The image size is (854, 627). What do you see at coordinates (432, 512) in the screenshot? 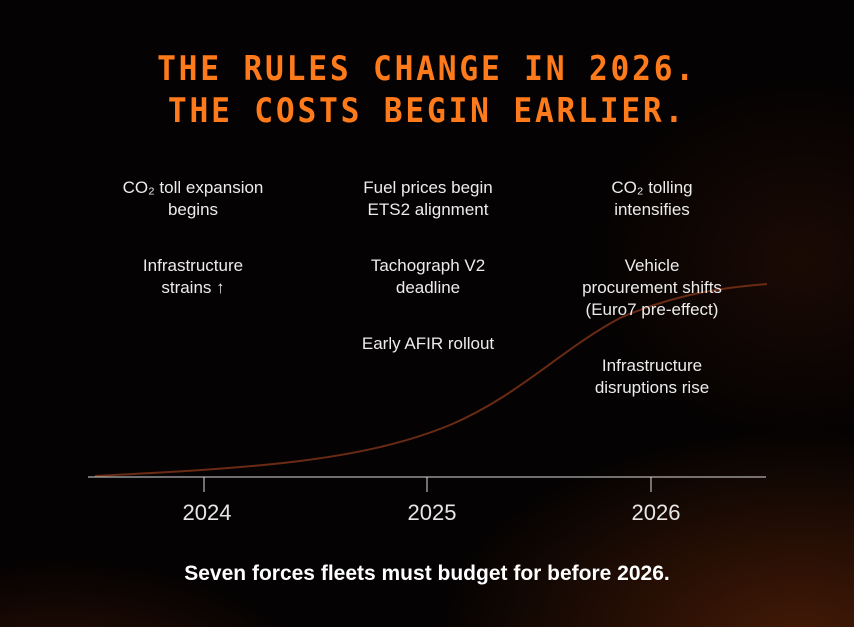
I see `year-label-2025: 2025` at bounding box center [432, 512].